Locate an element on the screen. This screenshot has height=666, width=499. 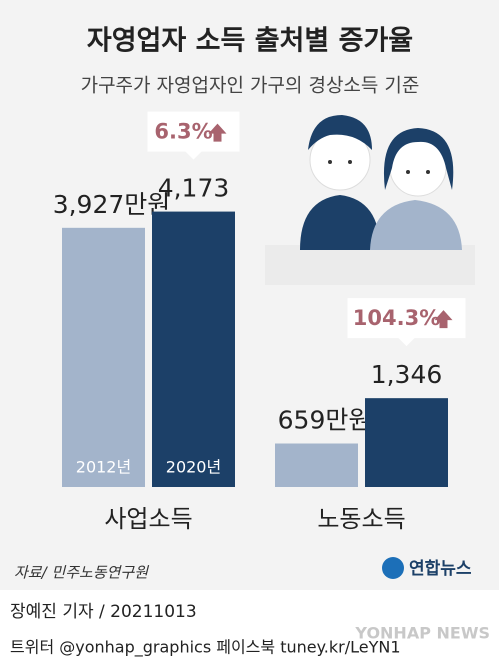
value-label: 659만원 is located at coordinates (325, 420).